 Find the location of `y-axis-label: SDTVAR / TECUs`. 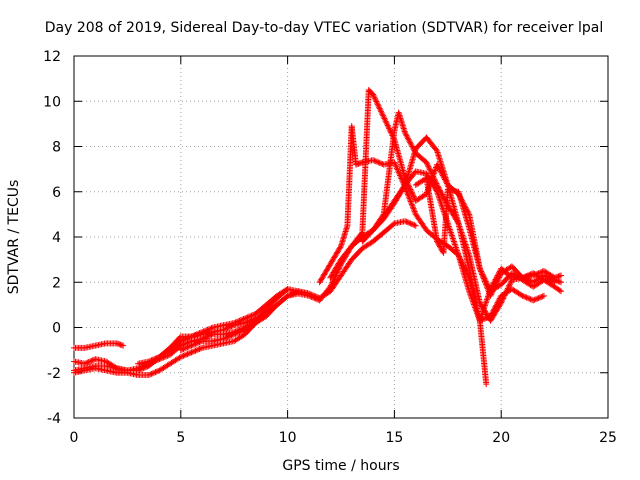

y-axis-label: SDTVAR / TECUs is located at coordinates (14, 237).